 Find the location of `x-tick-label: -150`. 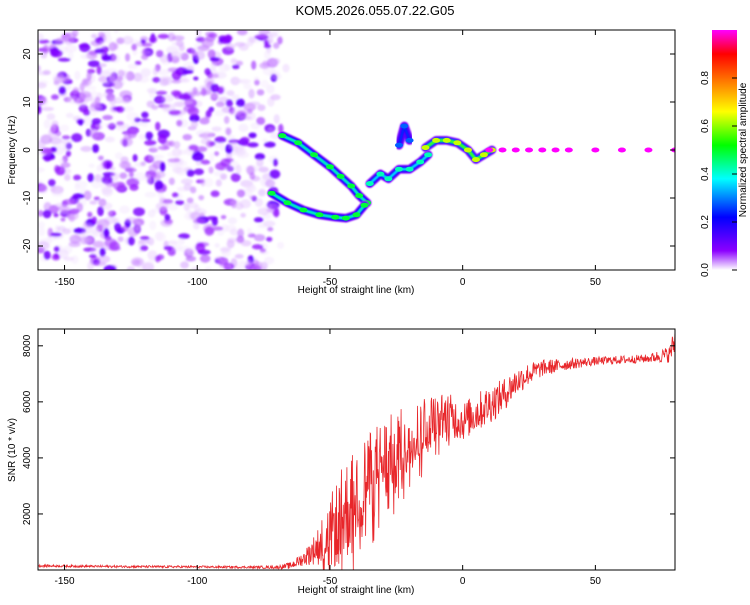

x-tick-label: -150 is located at coordinates (65, 581).